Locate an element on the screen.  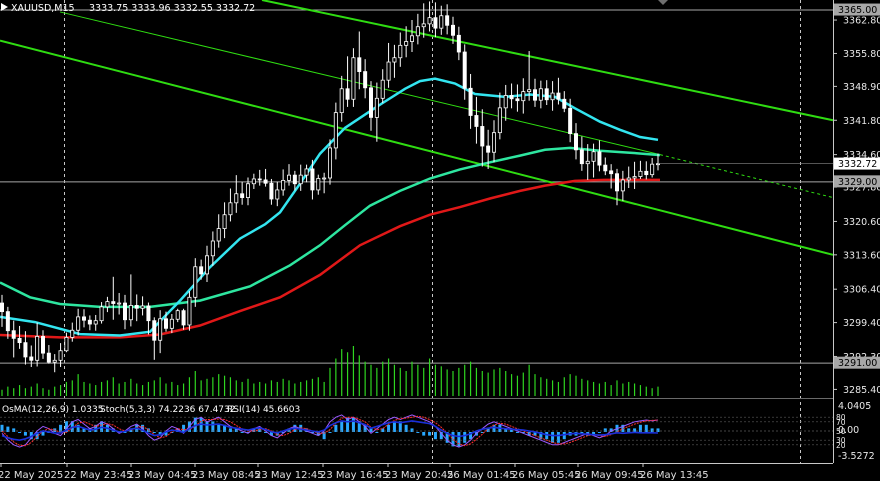
price-tick-label: 3299.40 is located at coordinates (861, 323).